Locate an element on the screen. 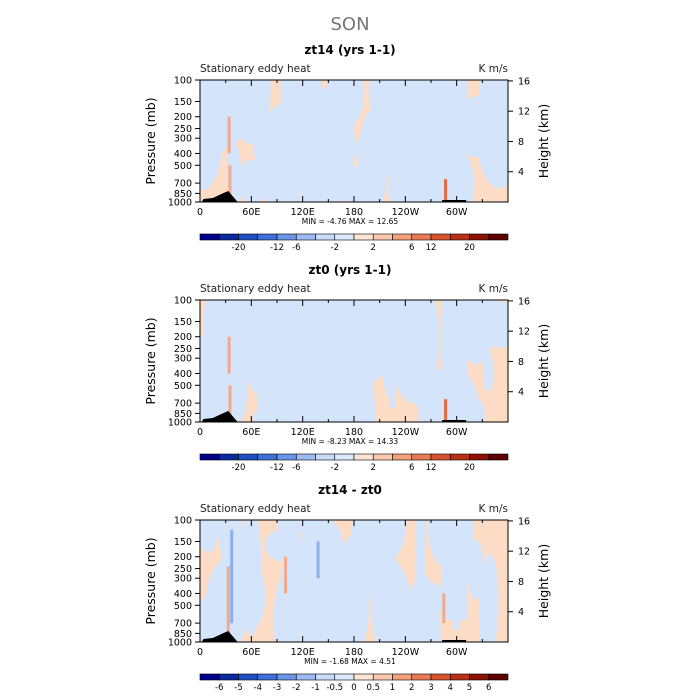 The image size is (700, 700). y-tick-label: 850 is located at coordinates (183, 194).